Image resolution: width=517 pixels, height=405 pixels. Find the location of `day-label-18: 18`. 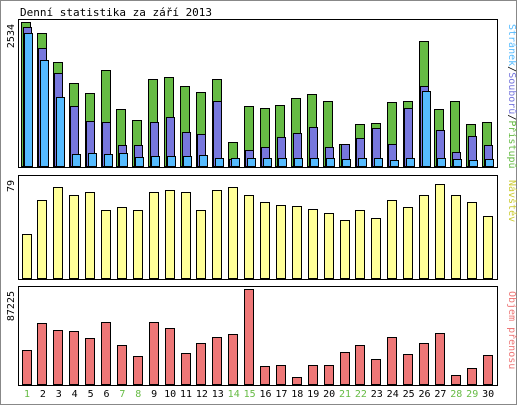

day-label-18: 18 is located at coordinates (297, 394).